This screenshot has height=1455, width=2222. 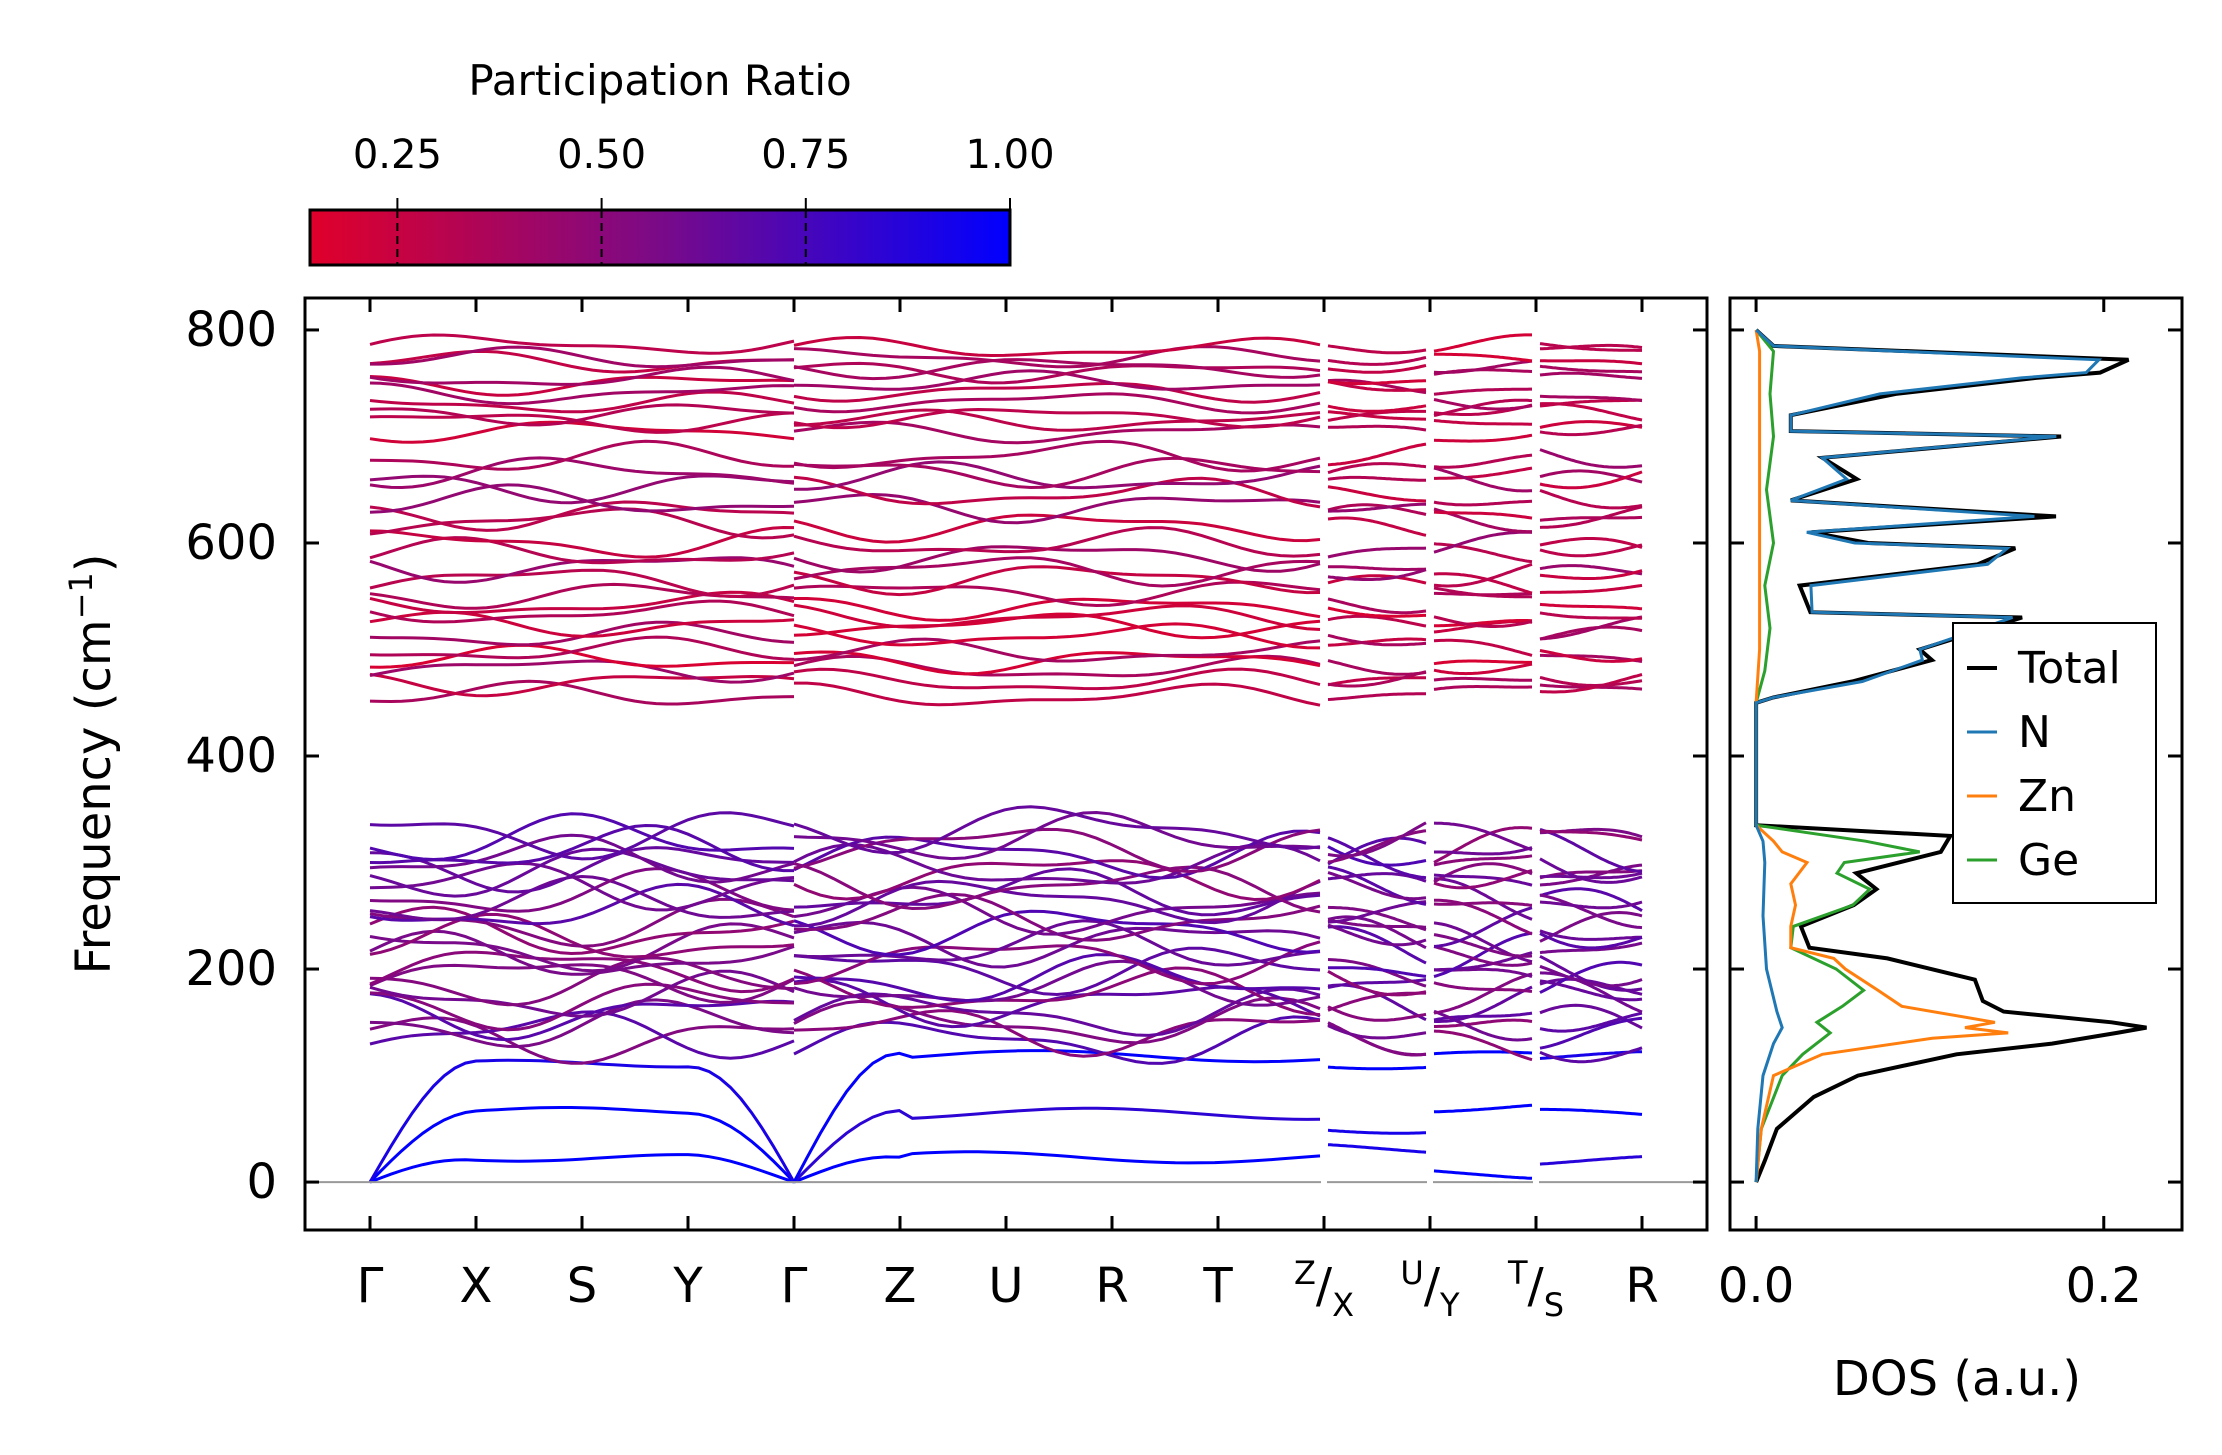 What do you see at coordinates (1535, 1289) in the screenshot?
I see `x-tick-label: T/S` at bounding box center [1535, 1289].